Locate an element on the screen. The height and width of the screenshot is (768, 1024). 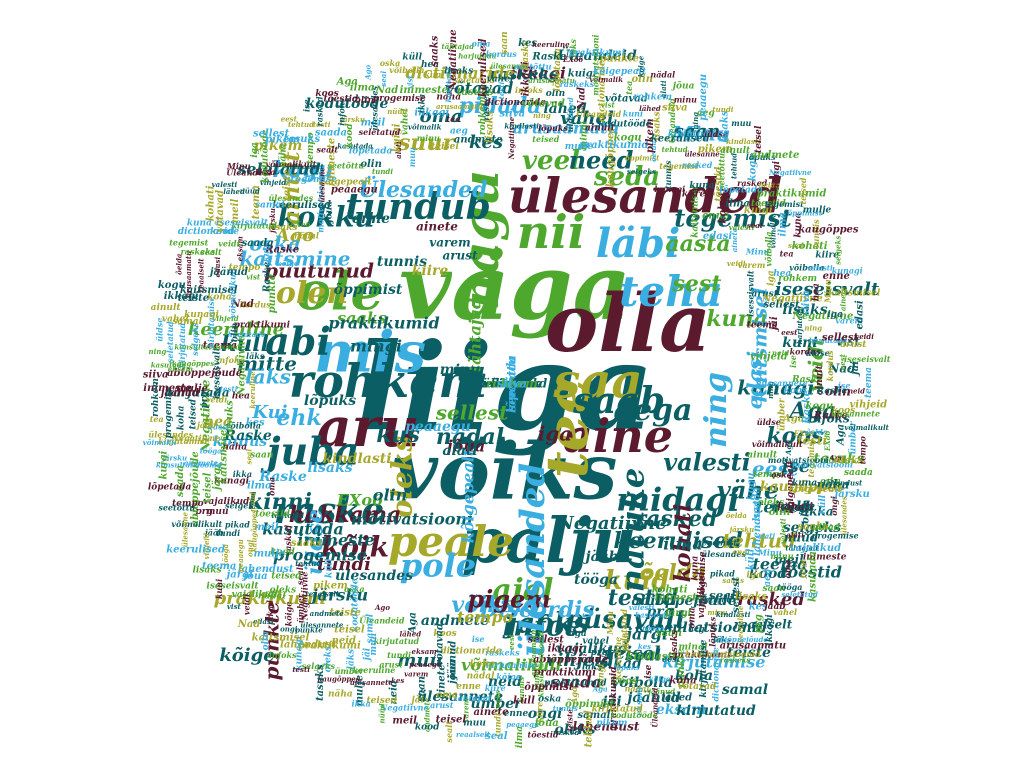
cloud-word: pikem is located at coordinates (278, 146).